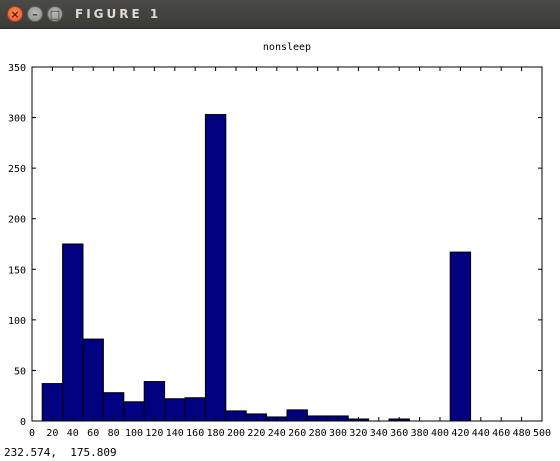 The image size is (560, 461). What do you see at coordinates (73, 433) in the screenshot?
I see `x-tick-label: 40` at bounding box center [73, 433].